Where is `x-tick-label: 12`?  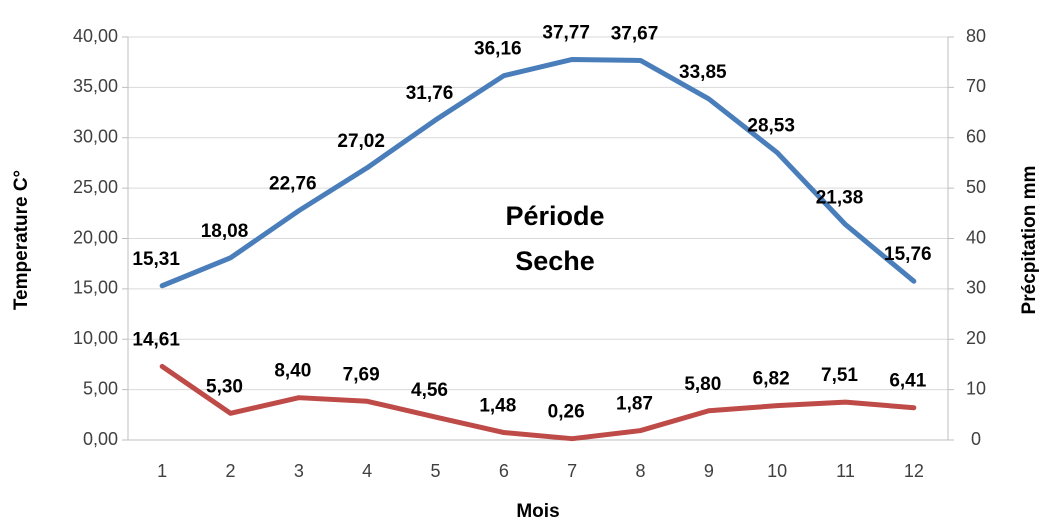
x-tick-label: 12 is located at coordinates (914, 471).